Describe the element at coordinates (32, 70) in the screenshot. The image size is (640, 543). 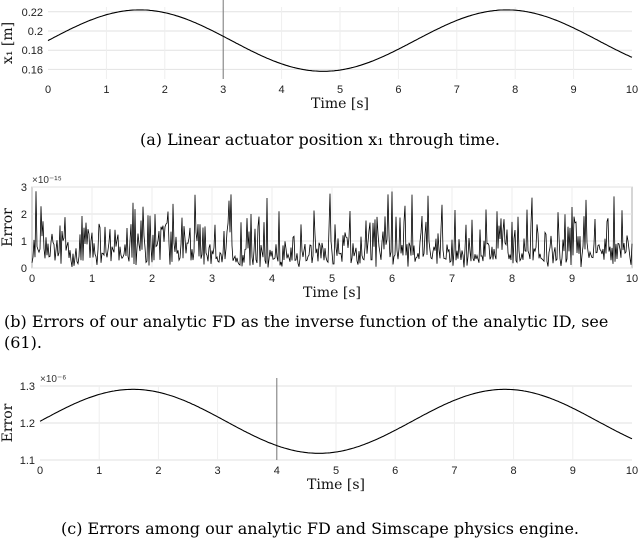
I see `y-tick-label: 0.16` at that location.